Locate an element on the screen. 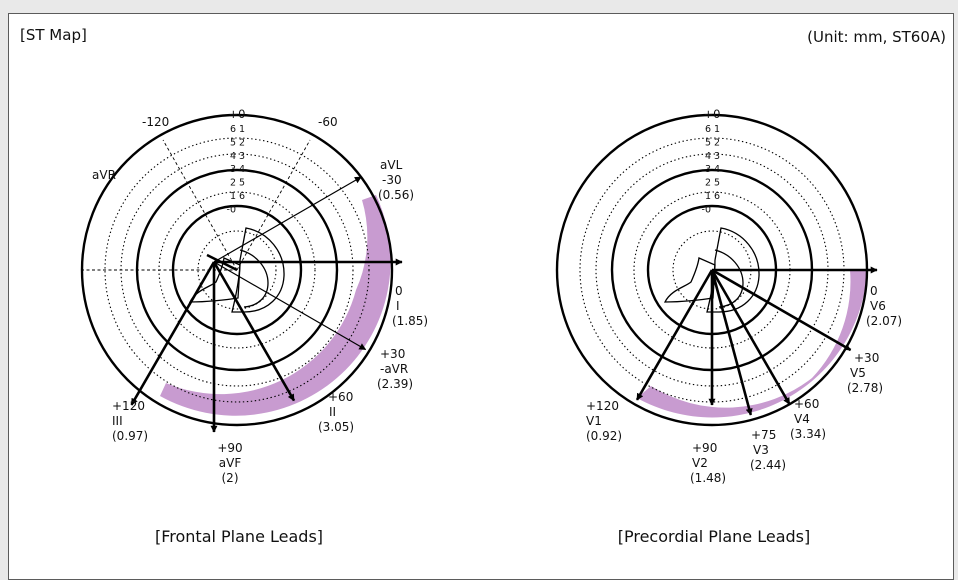  frontal-reference-lines is located at coordinates (196, 205).